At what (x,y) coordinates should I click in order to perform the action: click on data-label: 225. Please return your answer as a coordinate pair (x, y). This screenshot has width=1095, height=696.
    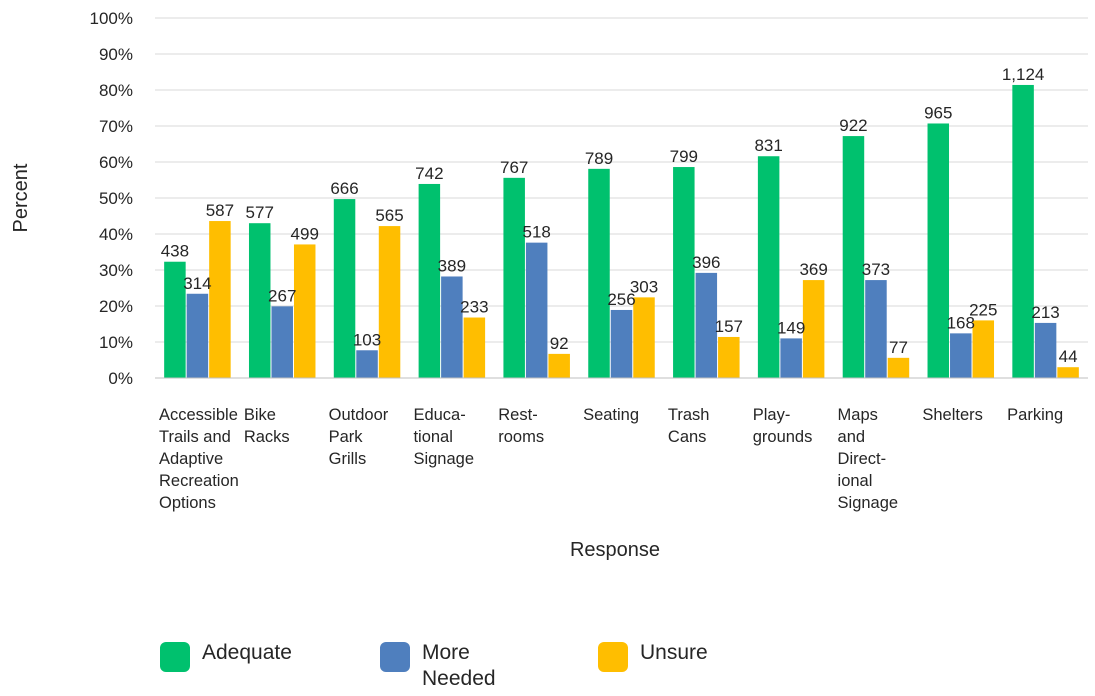
    Looking at the image, I should click on (983, 309).